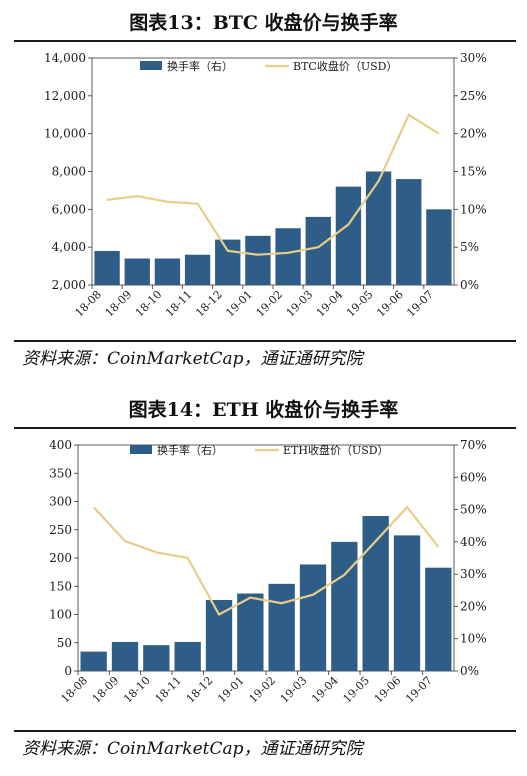  What do you see at coordinates (60, 445) in the screenshot?
I see `left-tick-label: 400` at bounding box center [60, 445].